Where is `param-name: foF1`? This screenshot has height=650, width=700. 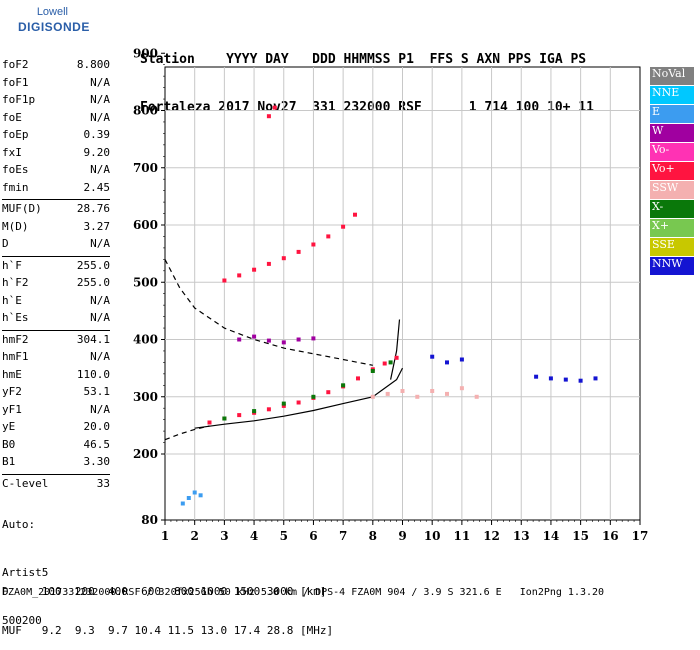
param-name: foF1 is located at coordinates (15, 82).